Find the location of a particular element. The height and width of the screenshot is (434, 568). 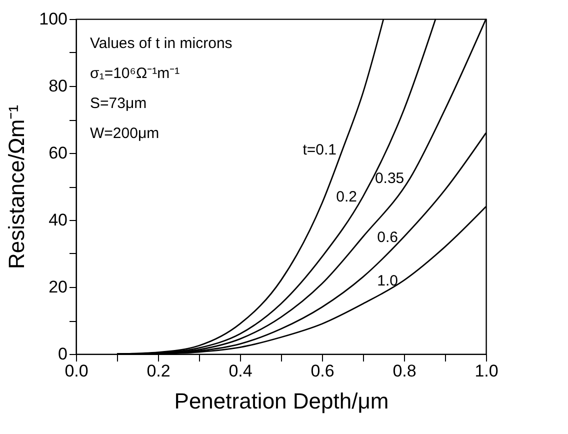

x-tick-label: 0.4 is located at coordinates (240, 371).